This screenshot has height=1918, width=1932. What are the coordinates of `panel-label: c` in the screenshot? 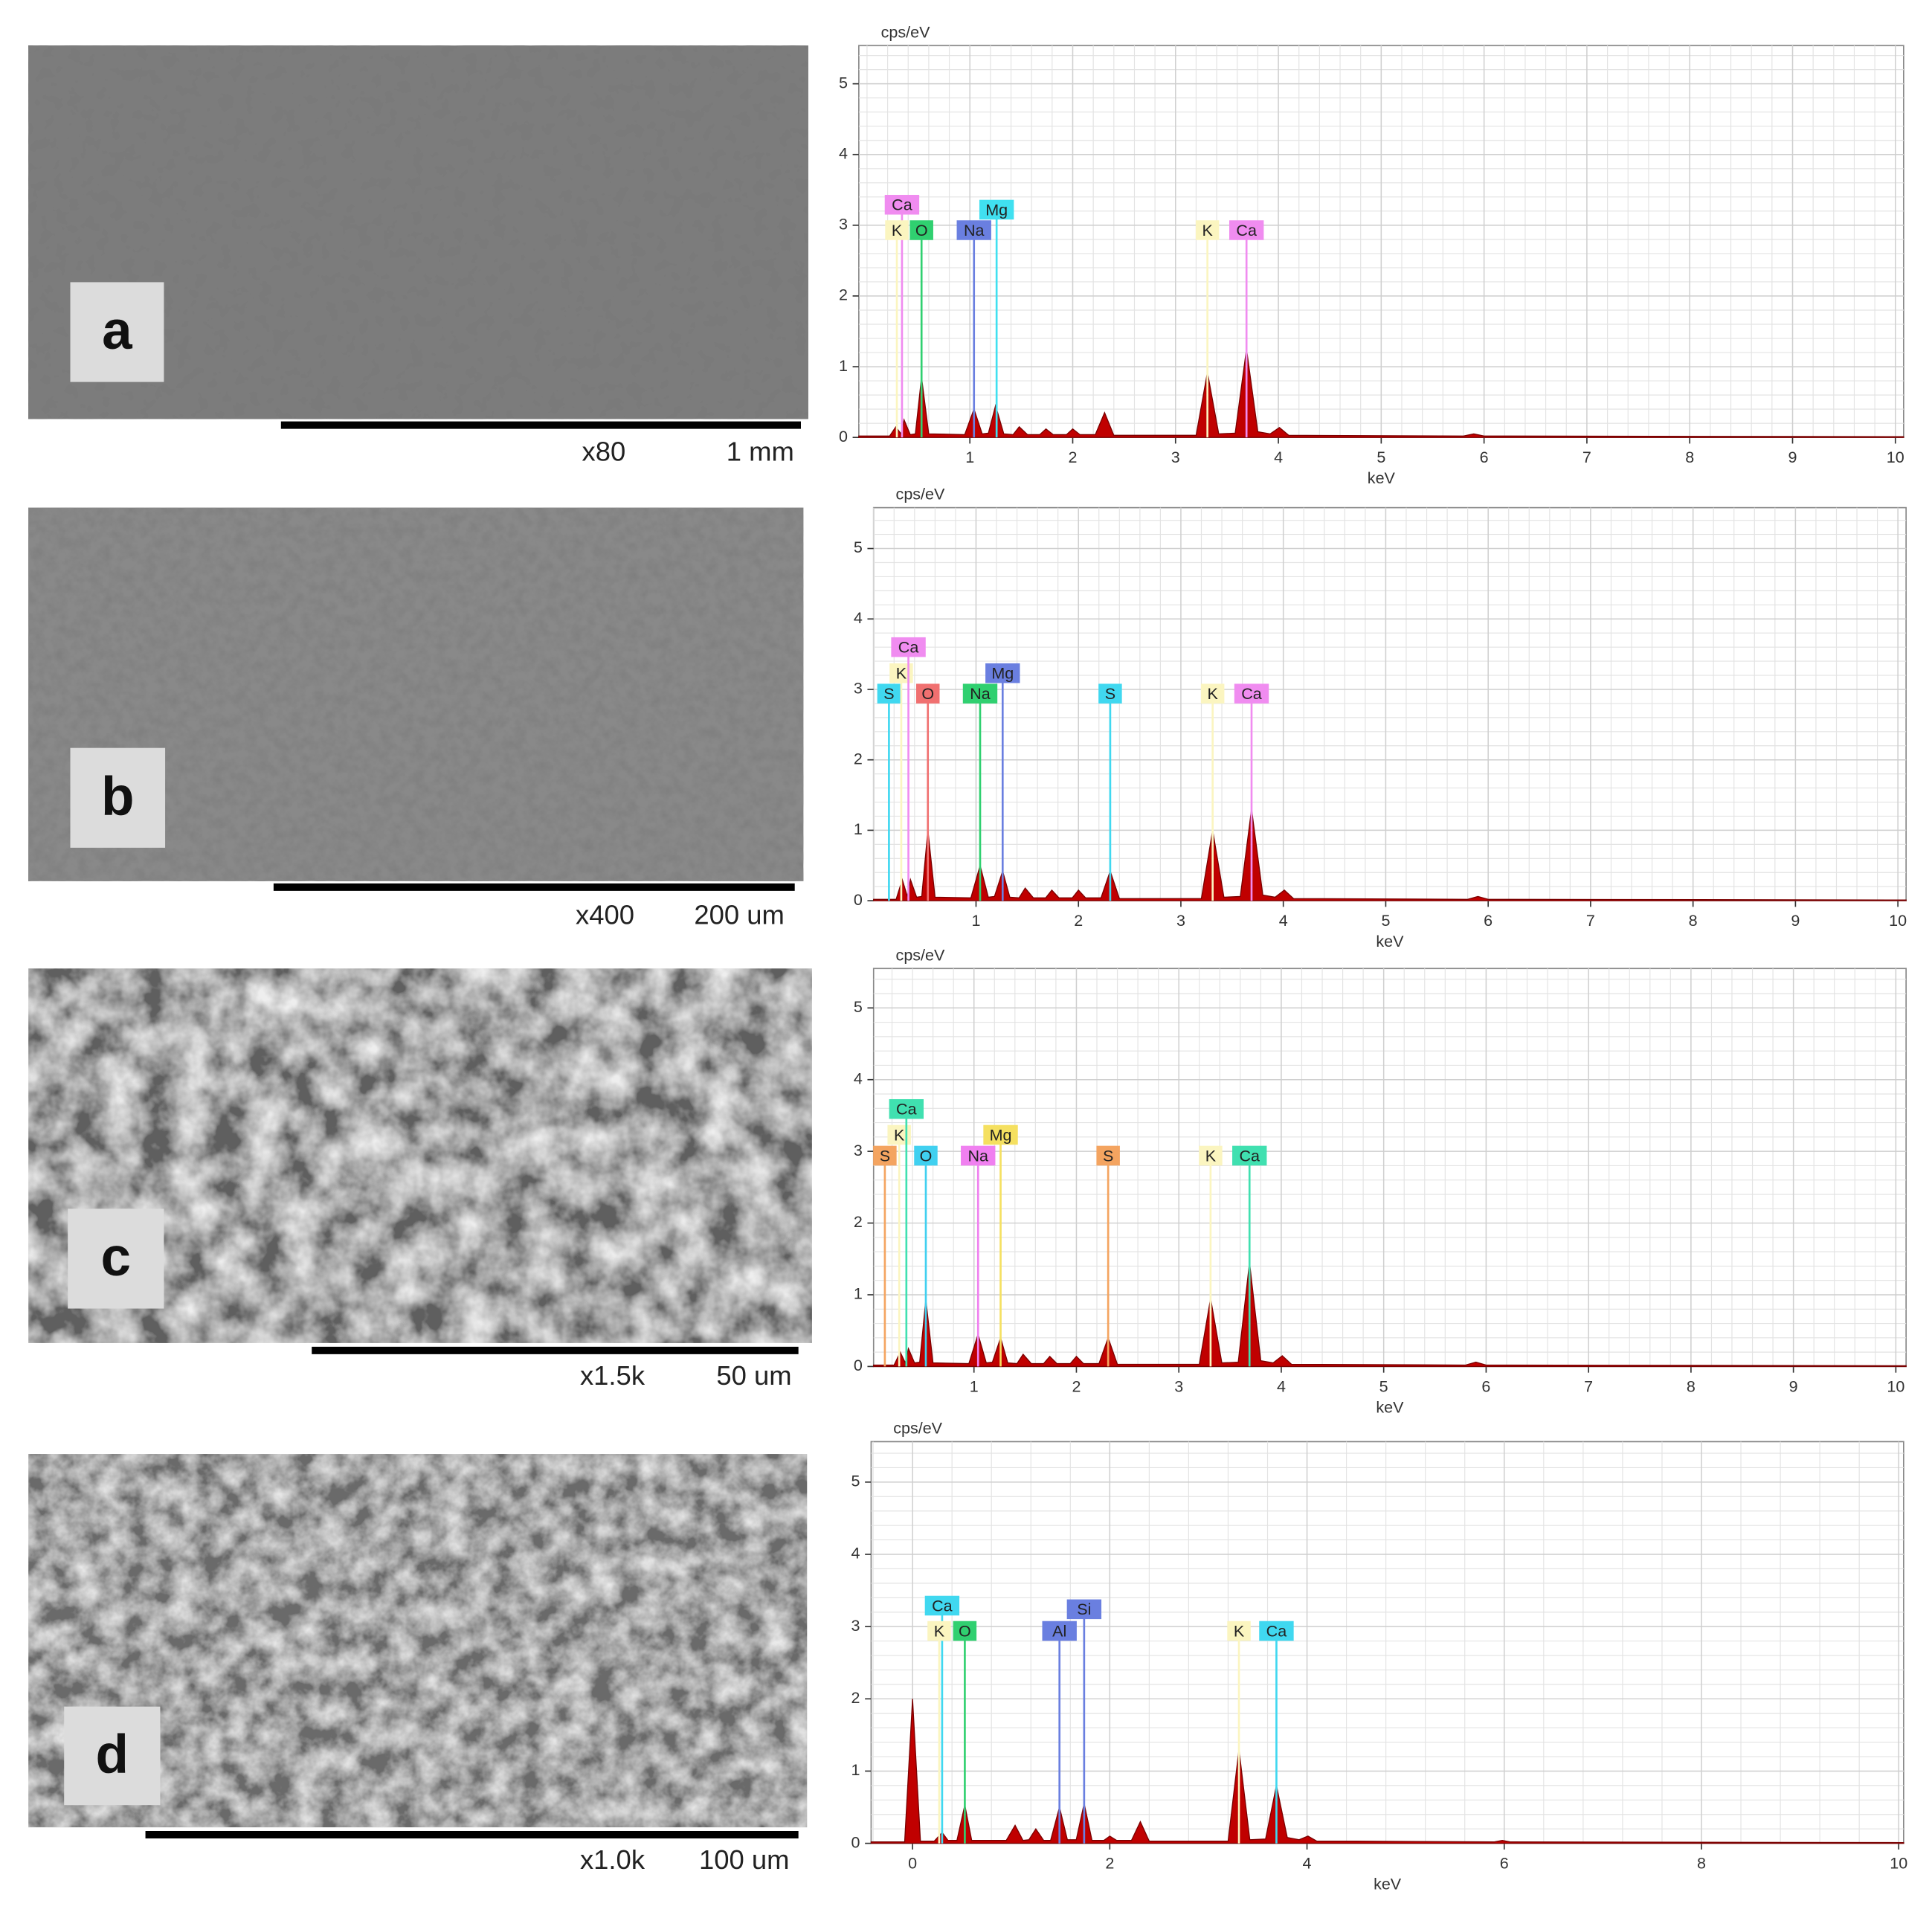 It's located at (116, 1257).